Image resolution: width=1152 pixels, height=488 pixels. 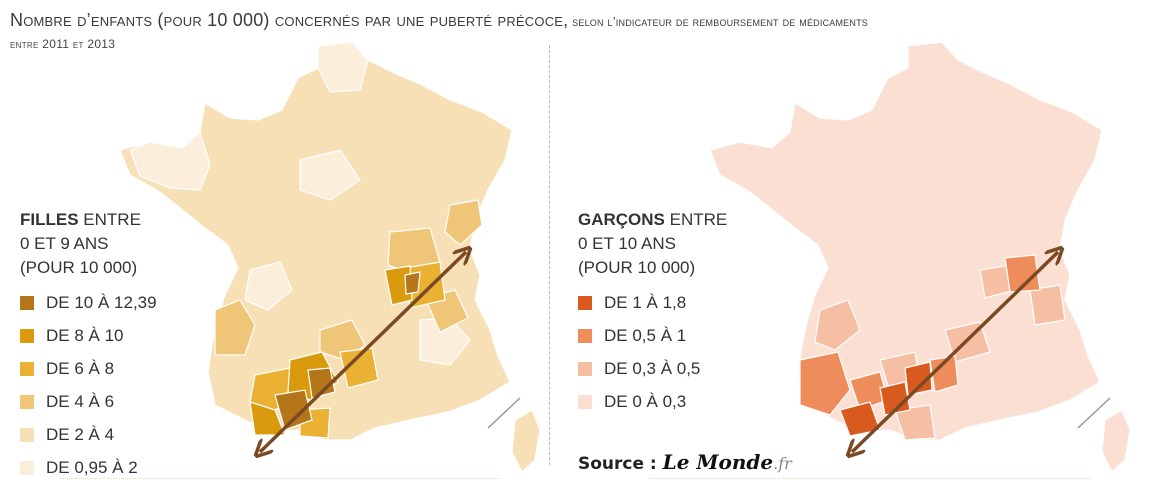 What do you see at coordinates (63, 44) in the screenshot?
I see `map-subtitle: entre 2011 et 2013` at bounding box center [63, 44].